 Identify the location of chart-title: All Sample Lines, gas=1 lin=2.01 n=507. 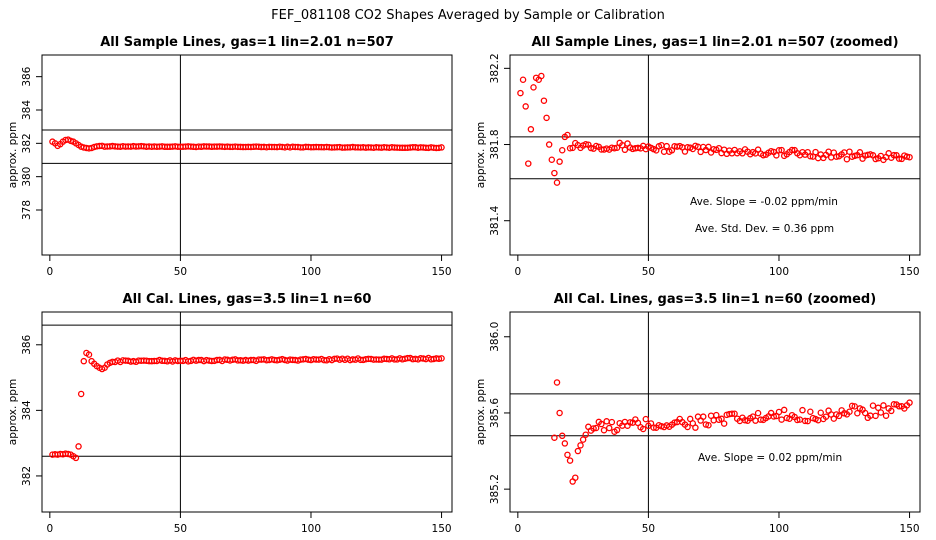
(247, 42).